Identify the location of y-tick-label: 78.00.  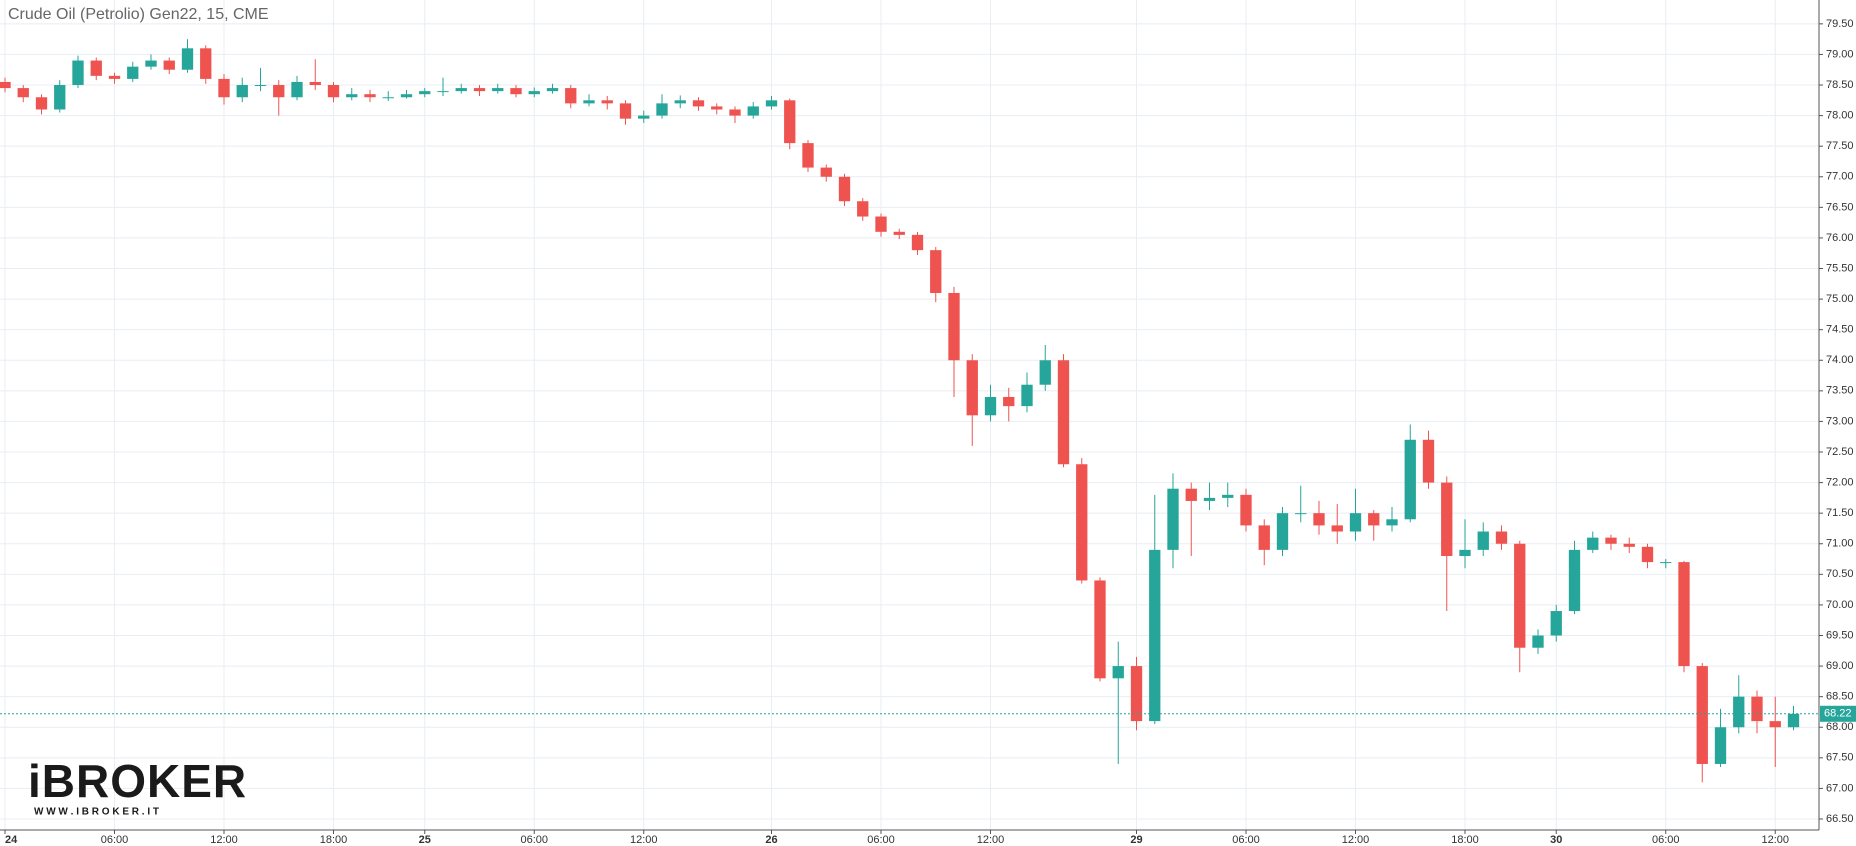
(1840, 116).